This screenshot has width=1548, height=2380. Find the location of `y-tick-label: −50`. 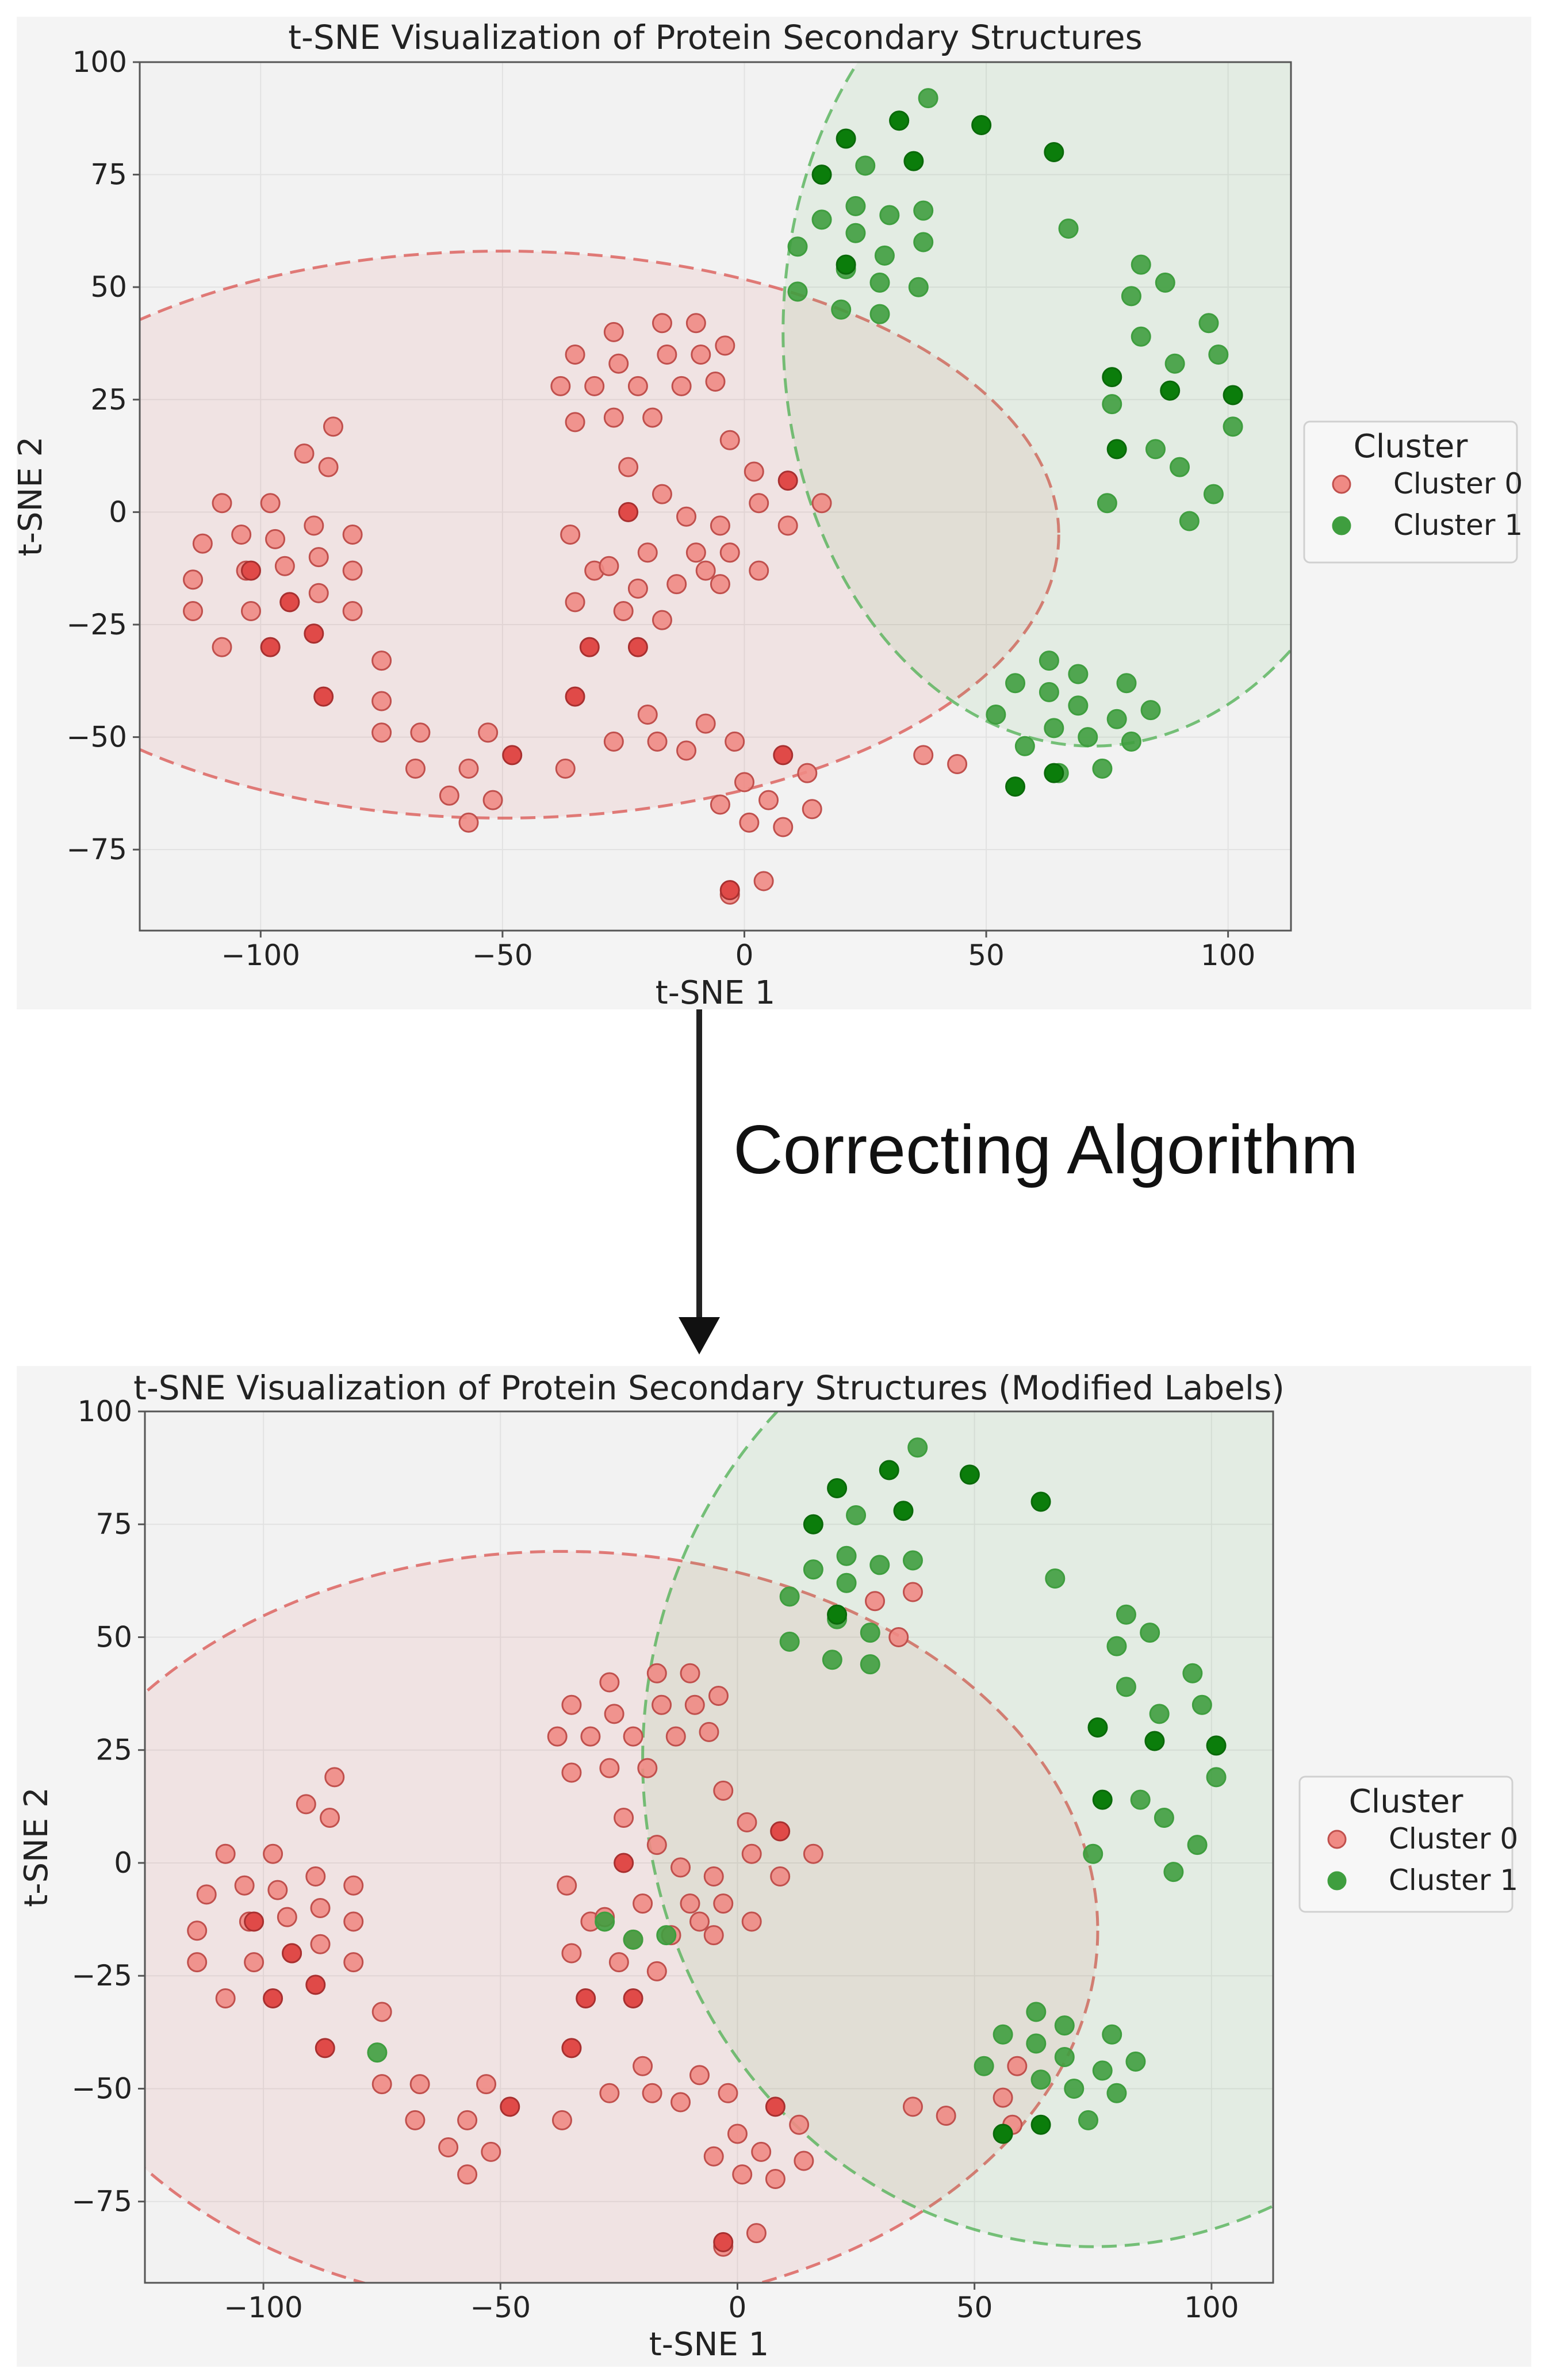

y-tick-label: −50 is located at coordinates (101, 2088).